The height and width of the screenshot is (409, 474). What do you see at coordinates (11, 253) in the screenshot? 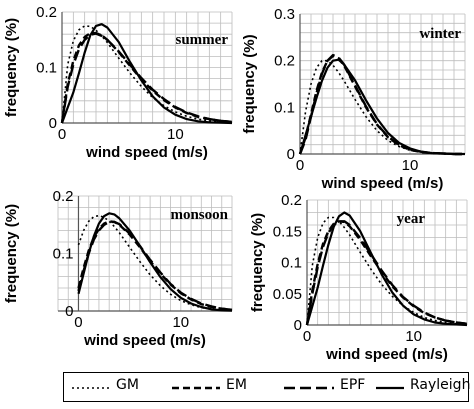
I see `monsoon-y-axis-label: frequency (%)` at bounding box center [11, 253].